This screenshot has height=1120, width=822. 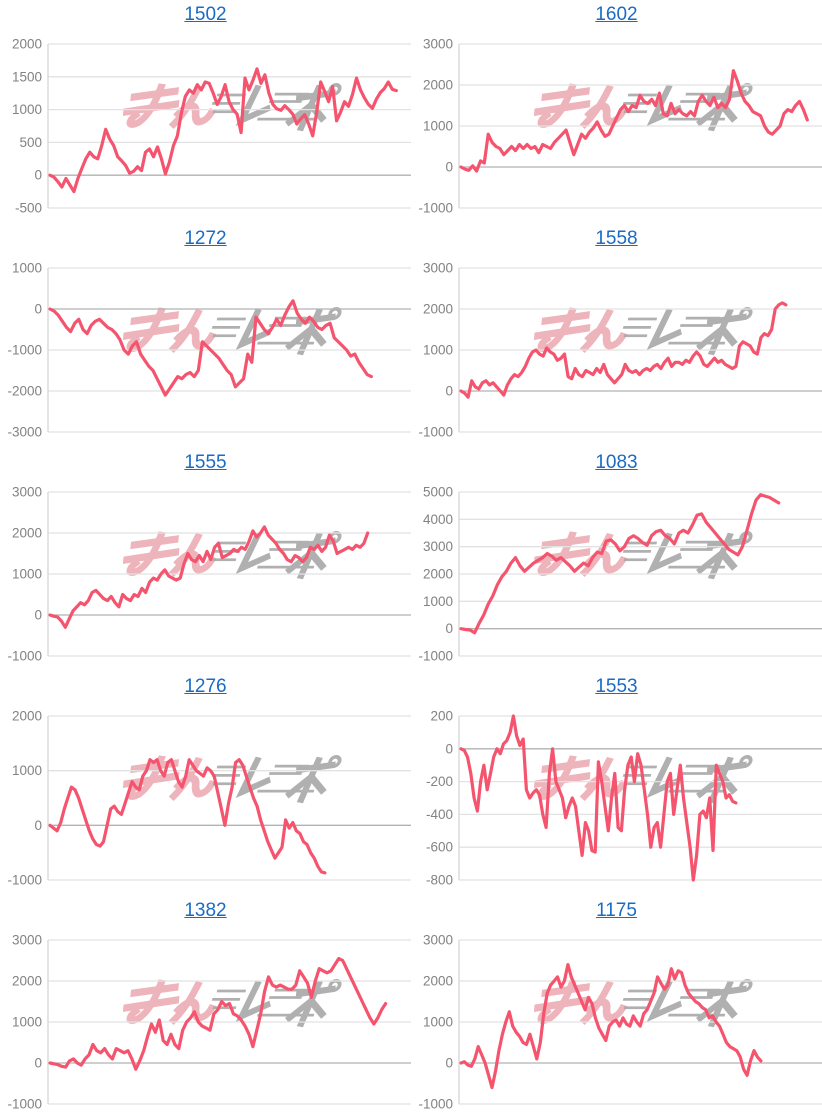 What do you see at coordinates (205, 238) in the screenshot?
I see `machine-number-link: 1272` at bounding box center [205, 238].